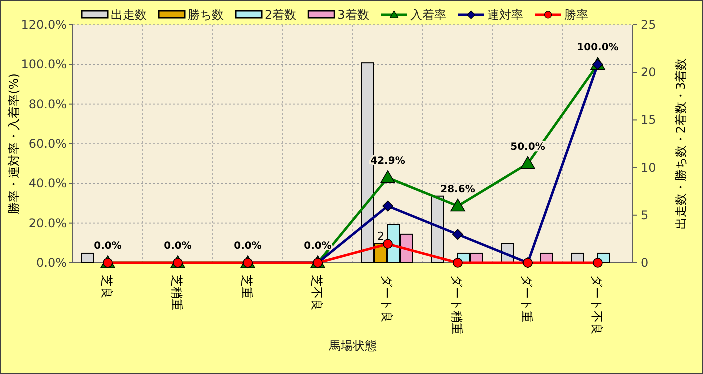  What do you see at coordinates (387, 299) in the screenshot?
I see `x-tick-label: ダート良` at bounding box center [387, 299].